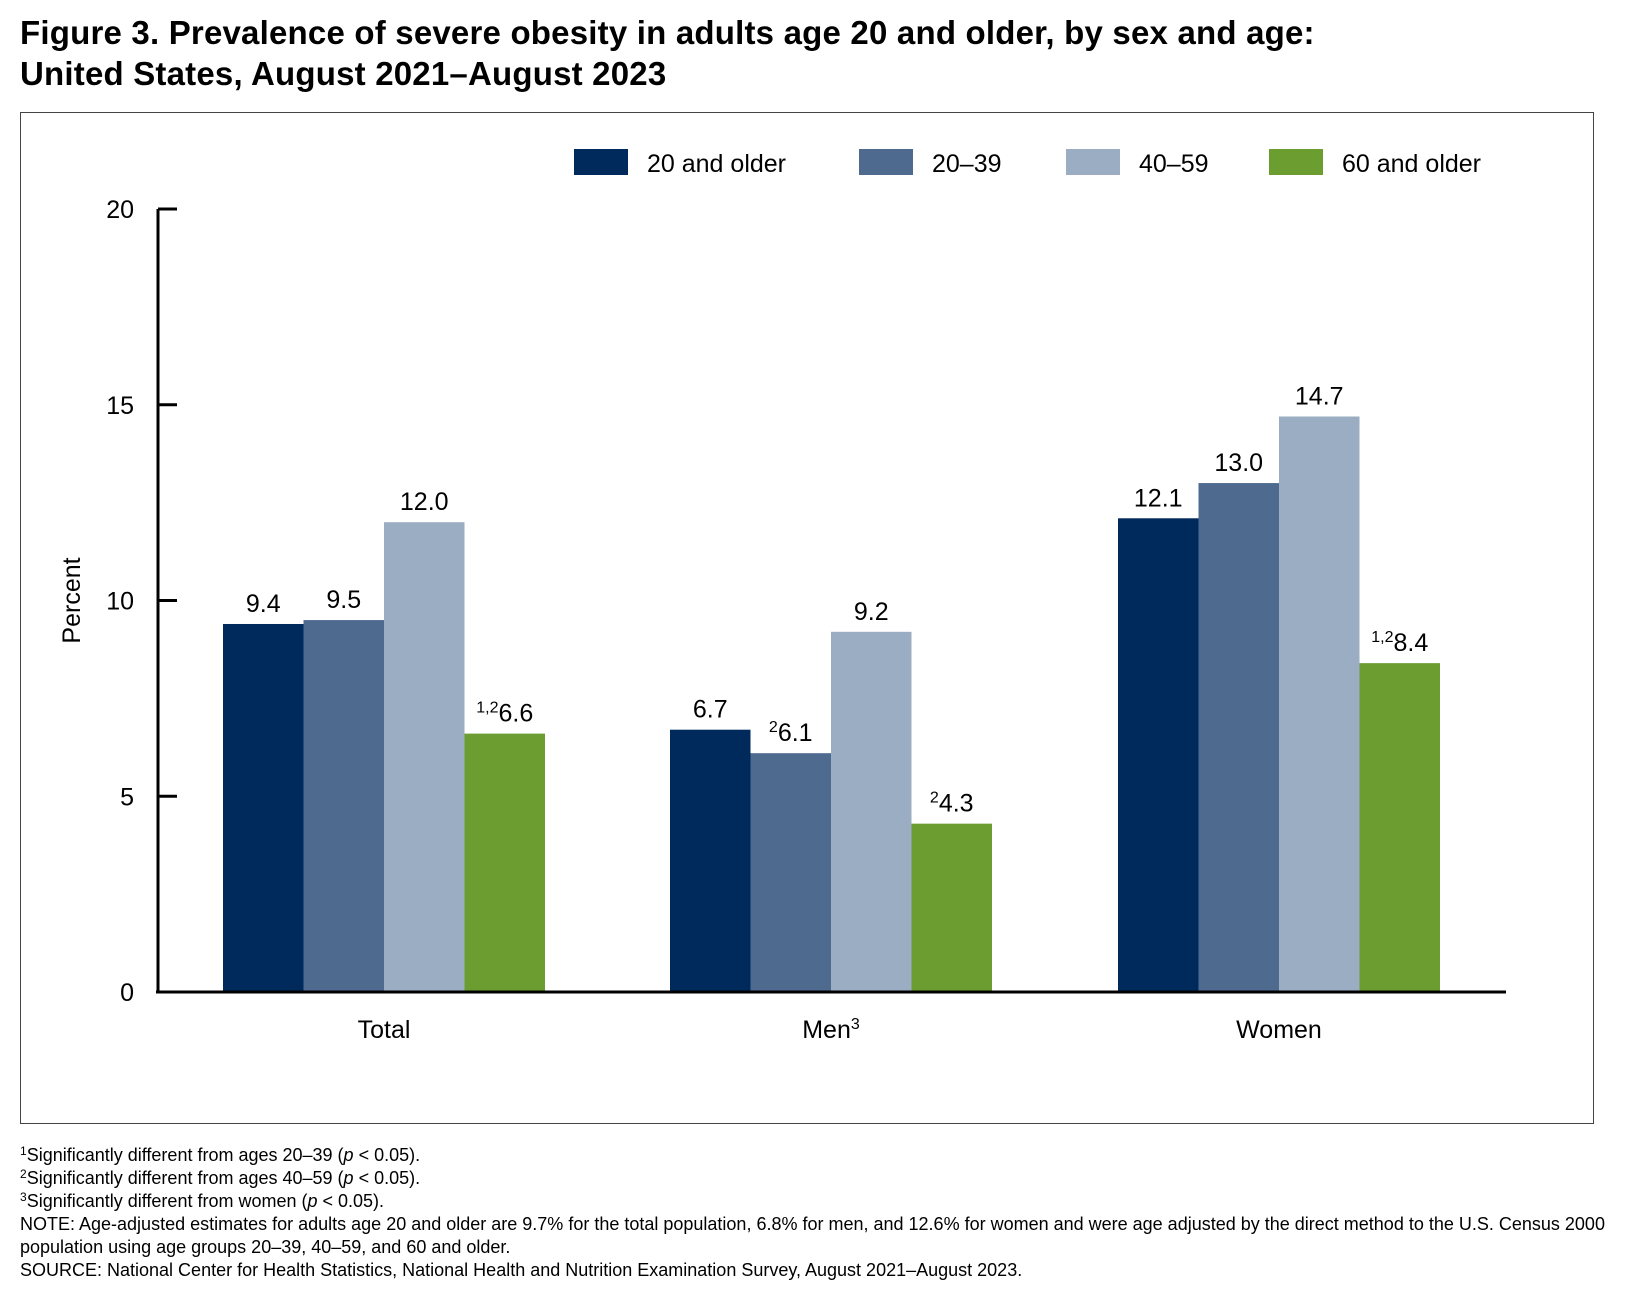 The image size is (1626, 1310). What do you see at coordinates (716, 164) in the screenshot?
I see `legend-label: 20 and older` at bounding box center [716, 164].